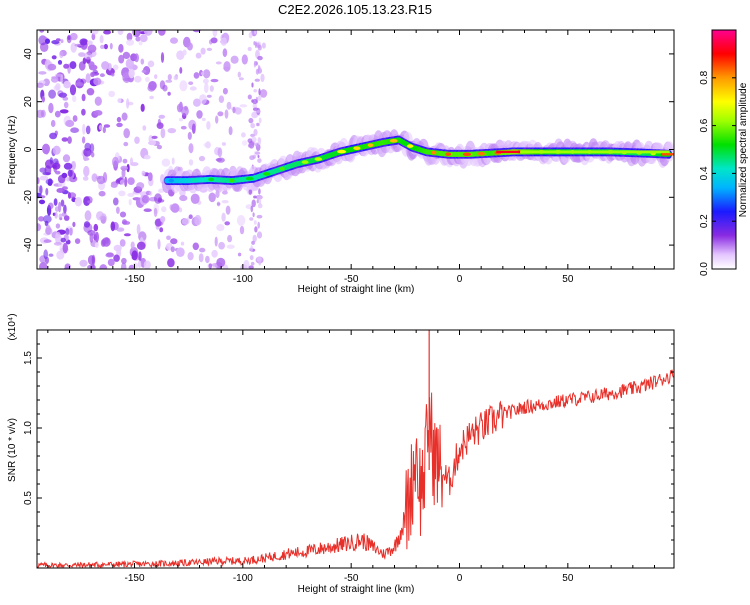 The image size is (750, 605). I want to click on colorbar-gradient, so click(724, 149).